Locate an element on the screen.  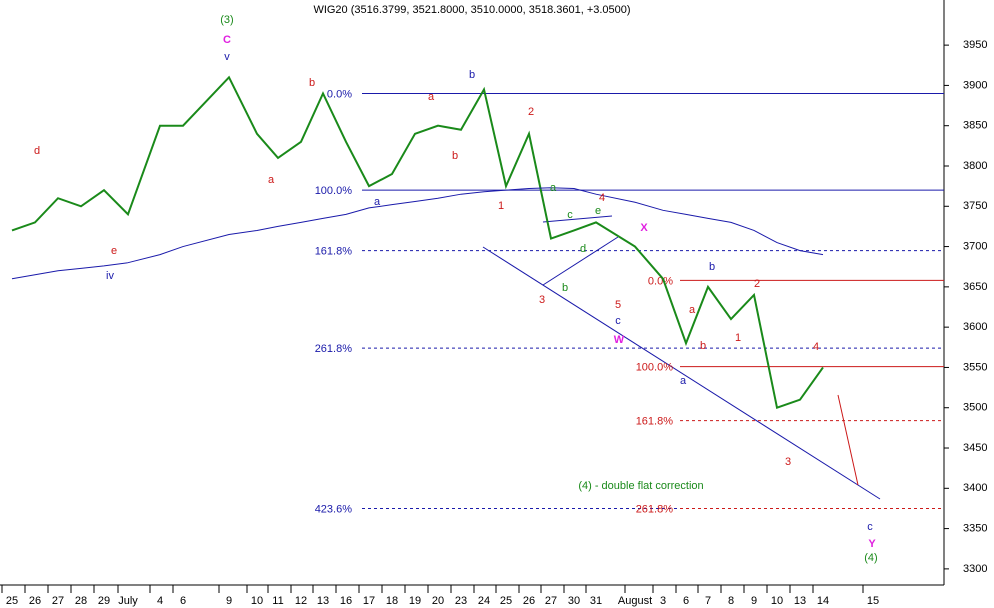
x-tick-label: 12 is located at coordinates (301, 601).